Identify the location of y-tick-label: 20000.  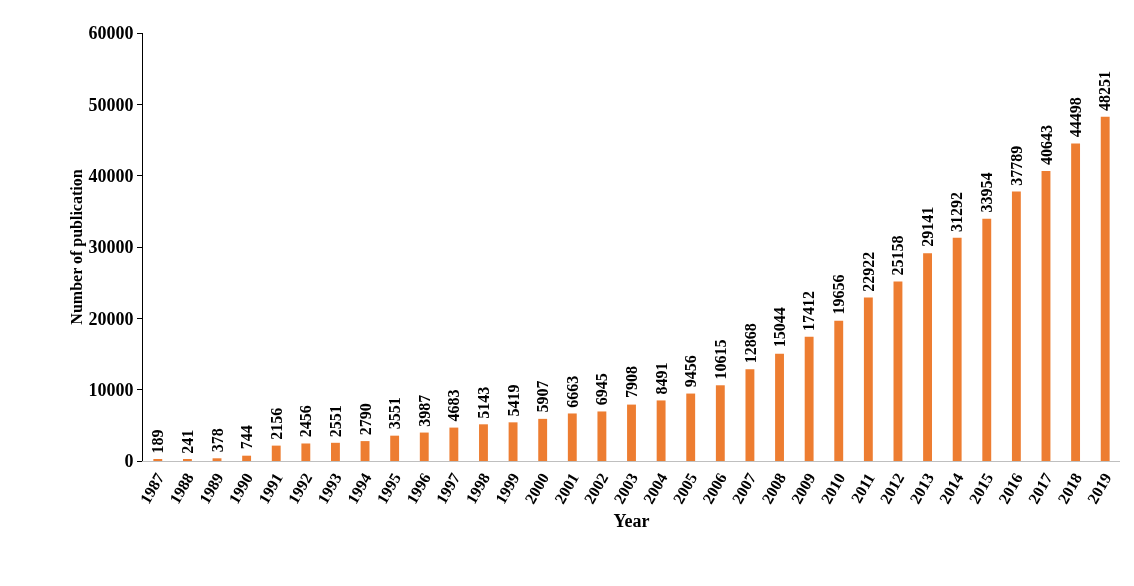
(111, 318).